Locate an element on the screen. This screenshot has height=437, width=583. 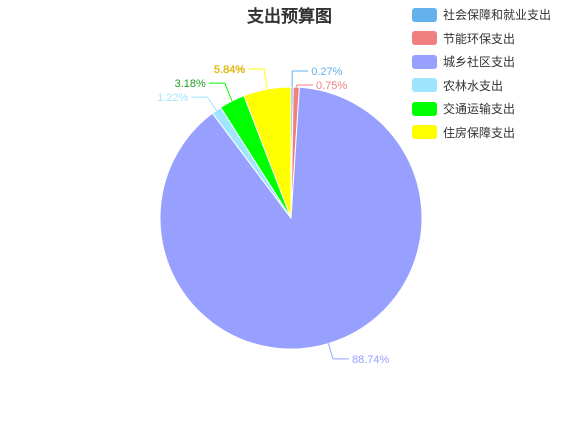
legend-label: 农林水支出 is located at coordinates (473, 85).